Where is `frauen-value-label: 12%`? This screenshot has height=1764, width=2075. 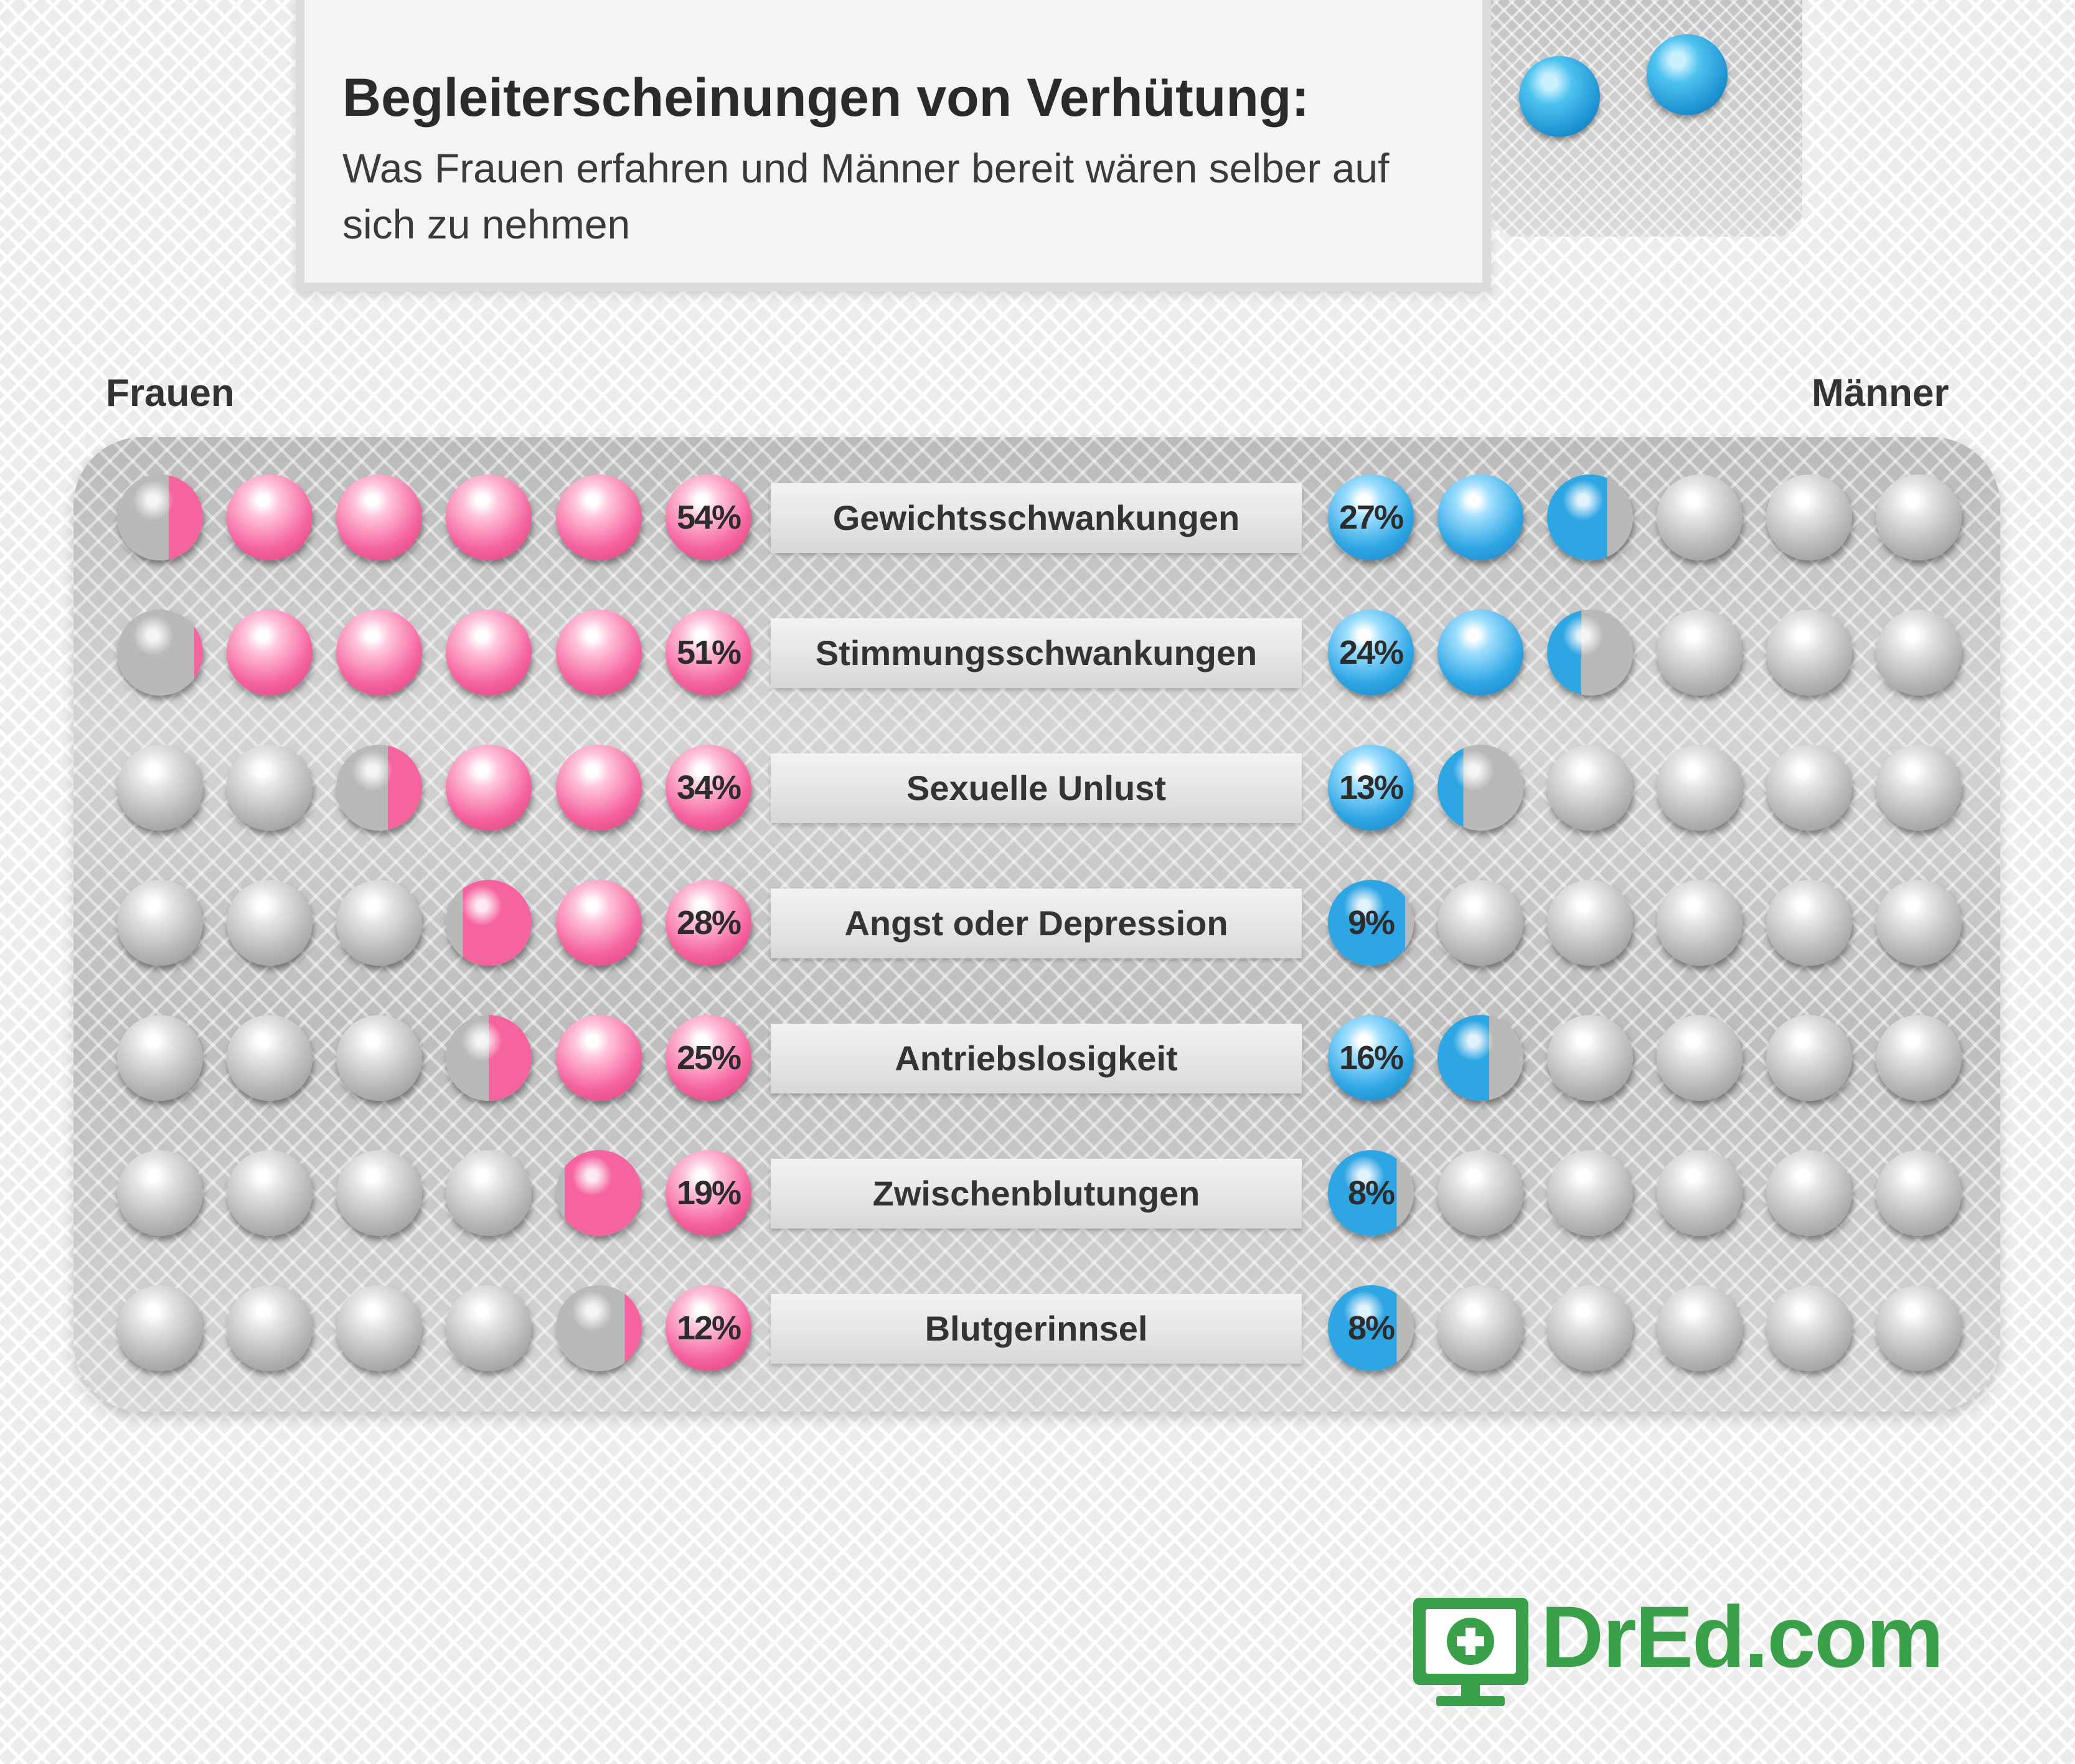
frauen-value-label: 12% is located at coordinates (708, 1328).